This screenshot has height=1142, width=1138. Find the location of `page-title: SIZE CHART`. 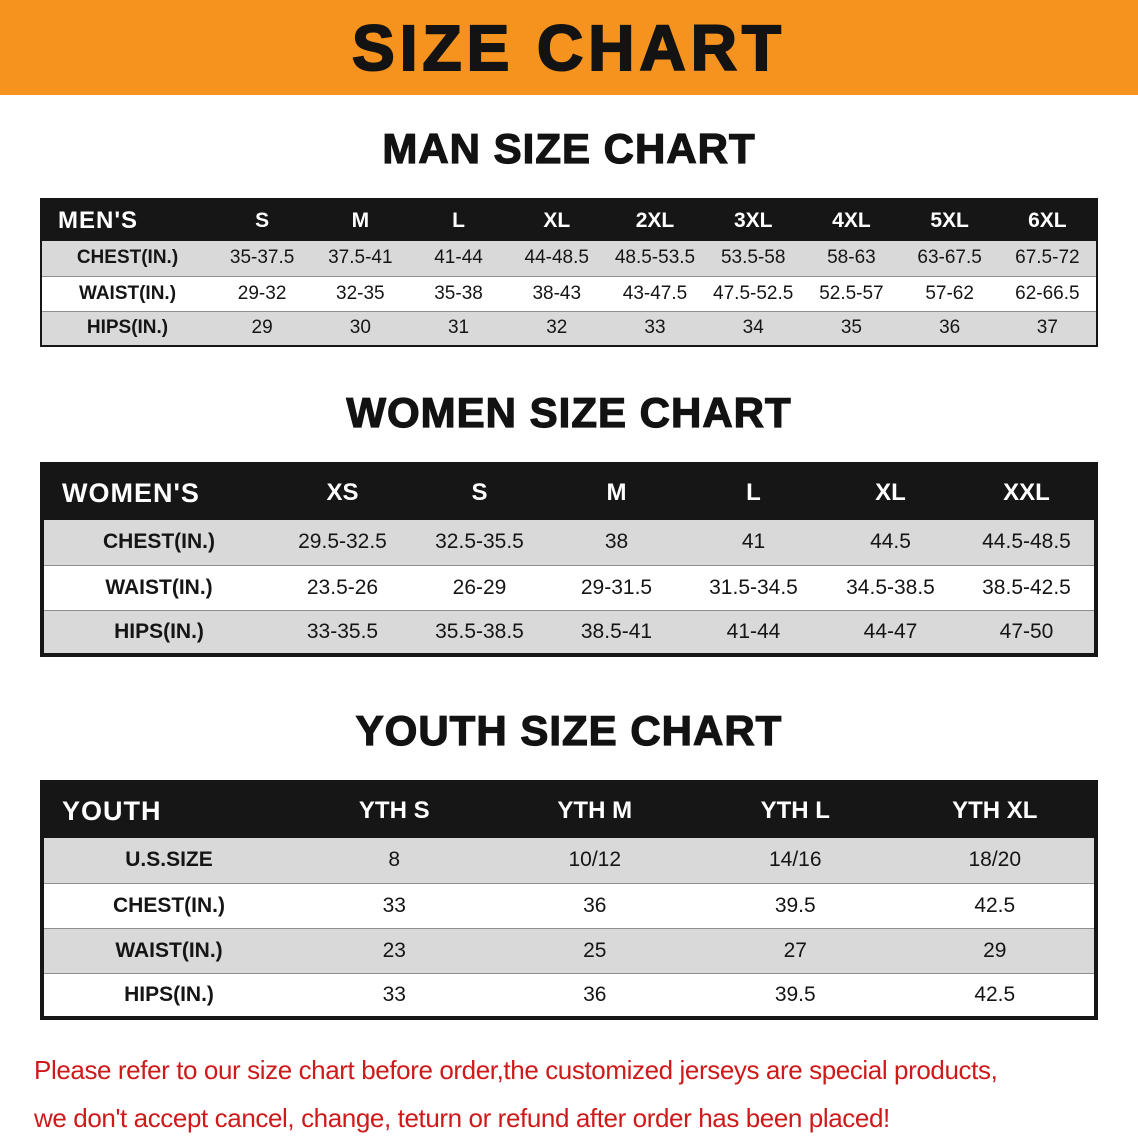

page-title: SIZE CHART is located at coordinates (568, 48).